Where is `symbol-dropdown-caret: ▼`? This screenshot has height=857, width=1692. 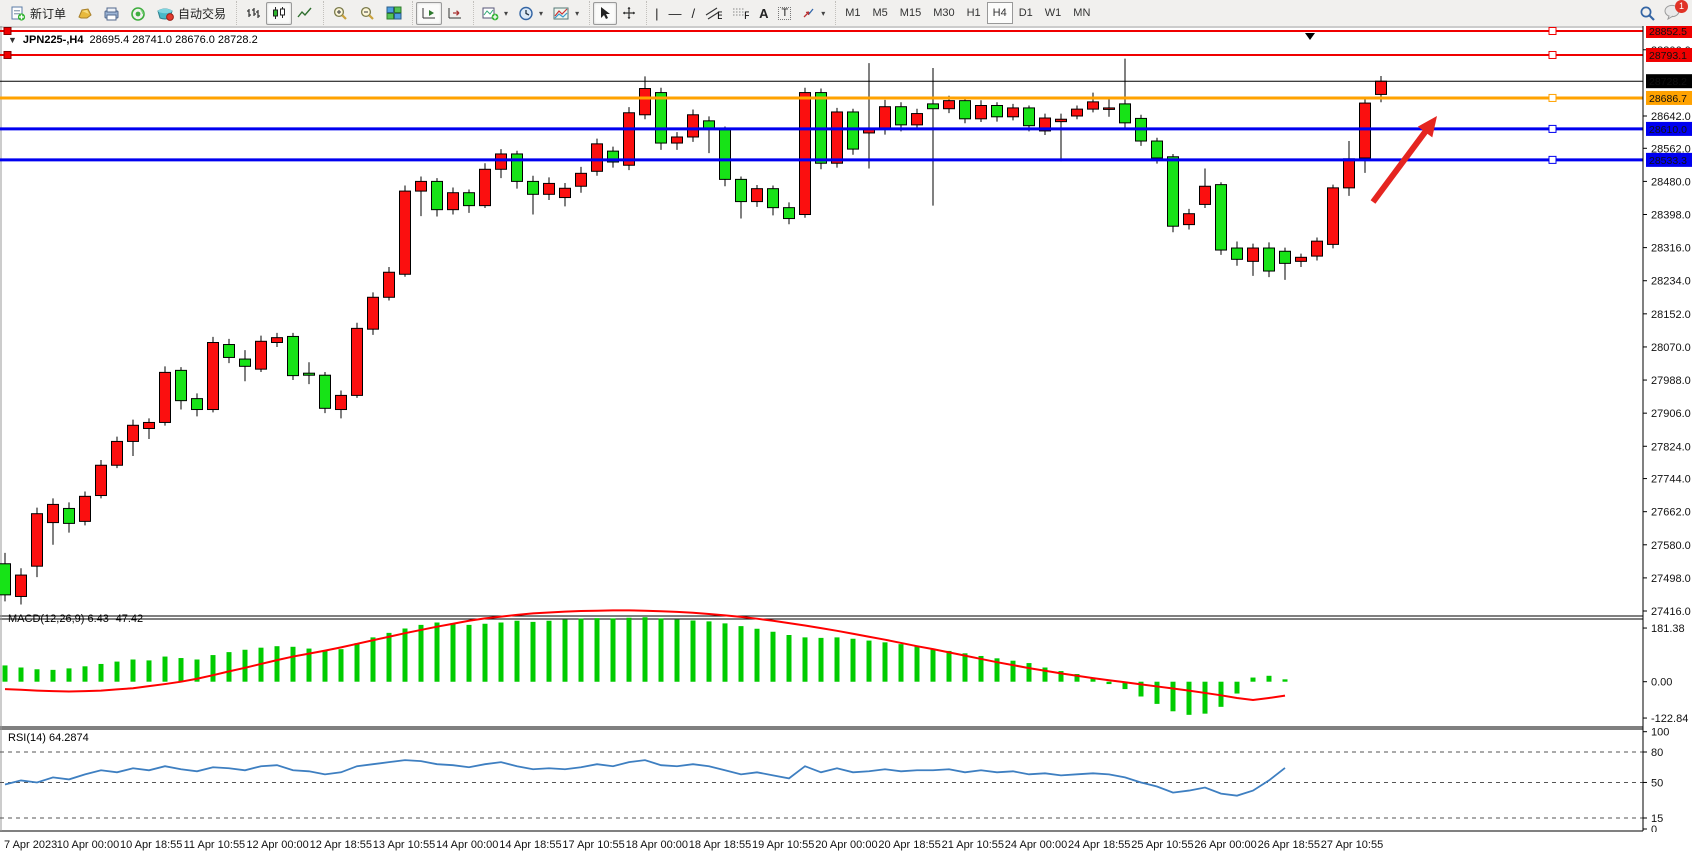
symbol-dropdown-caret: ▼ is located at coordinates (12, 40).